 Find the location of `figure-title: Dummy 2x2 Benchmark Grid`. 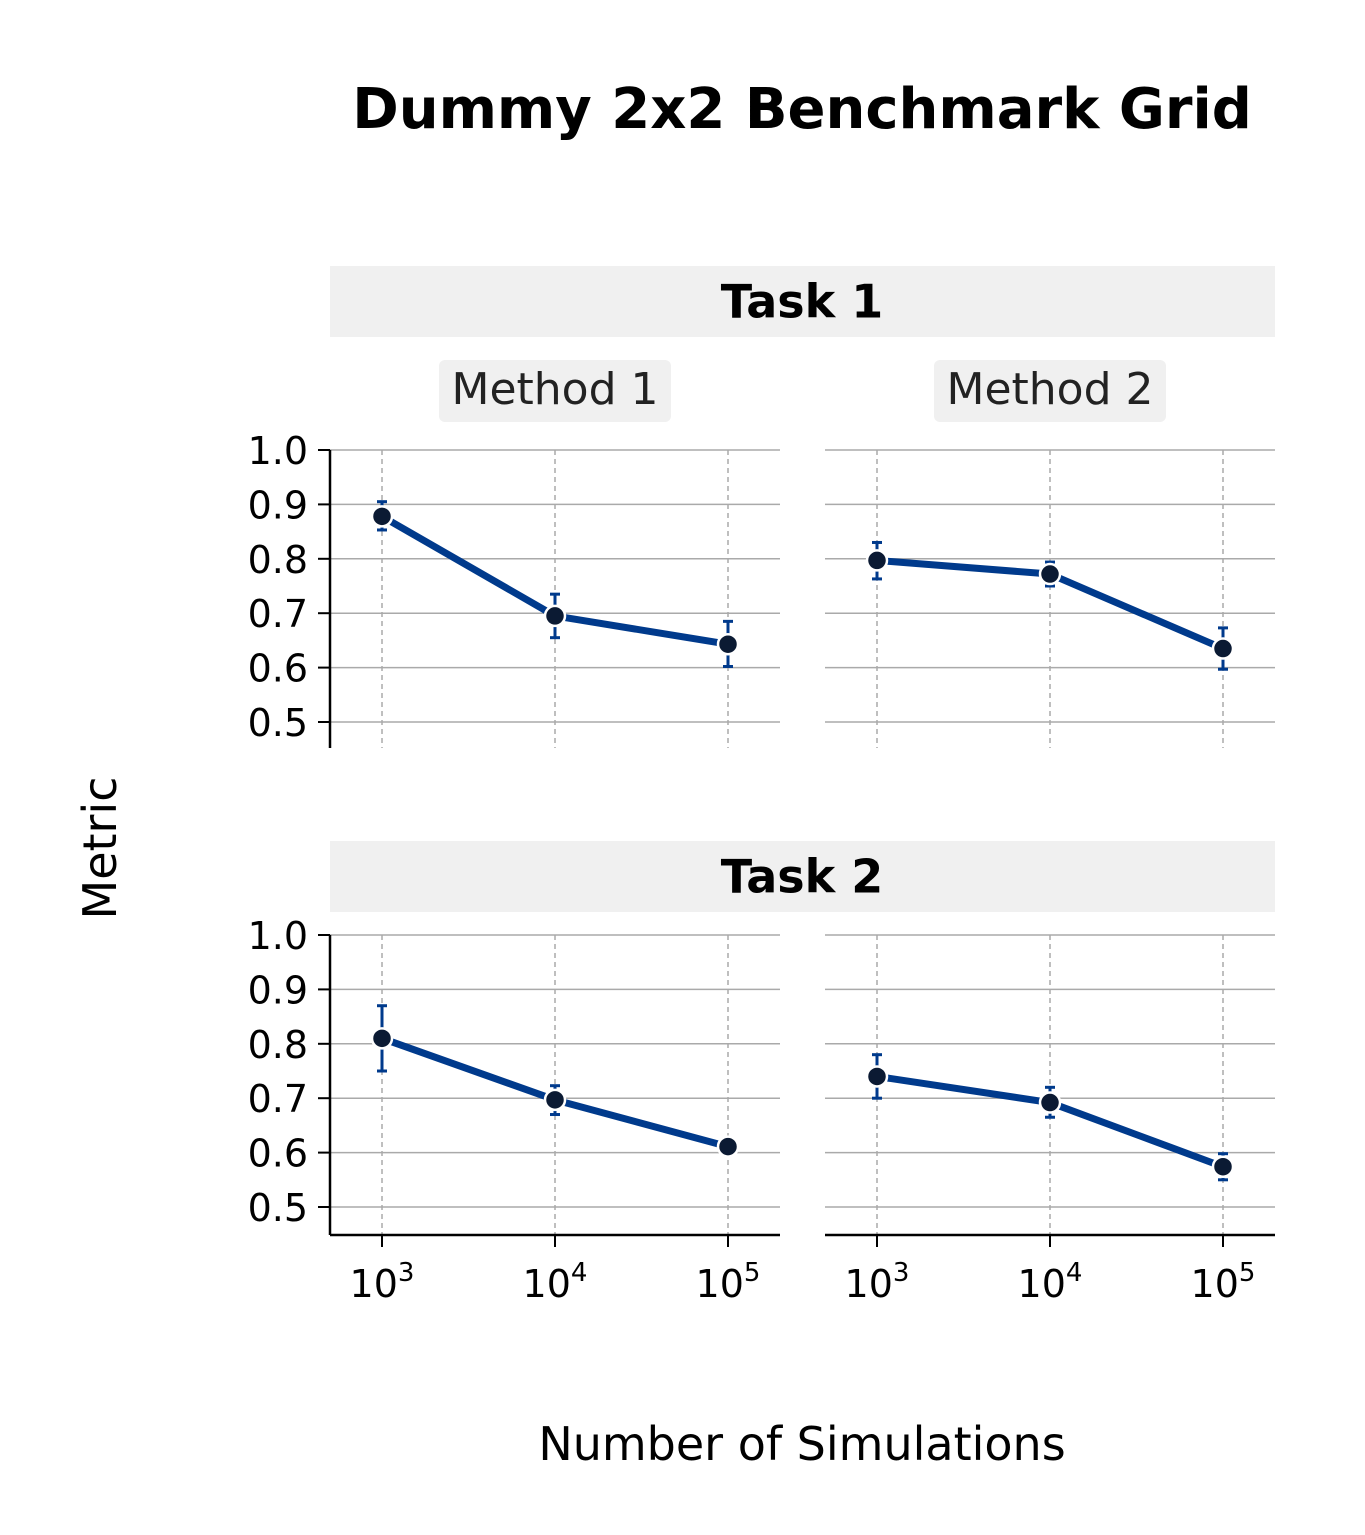

figure-title: Dummy 2x2 Benchmark Grid is located at coordinates (802, 109).